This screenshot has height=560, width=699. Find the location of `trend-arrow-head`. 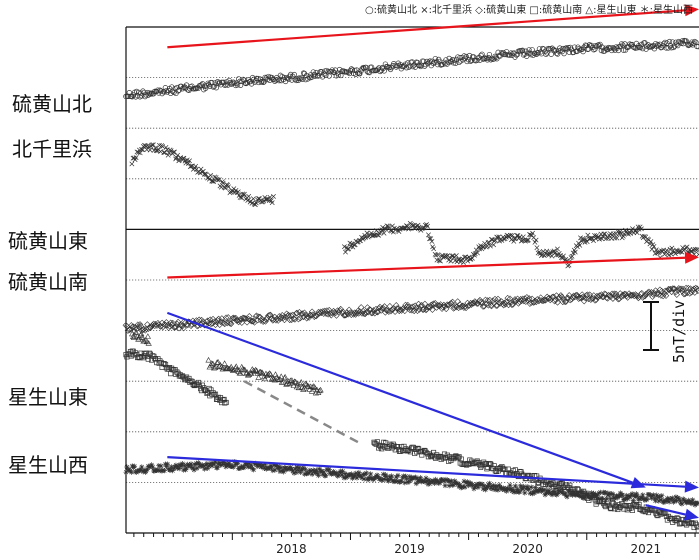

trend-arrow-head is located at coordinates (691, 257).